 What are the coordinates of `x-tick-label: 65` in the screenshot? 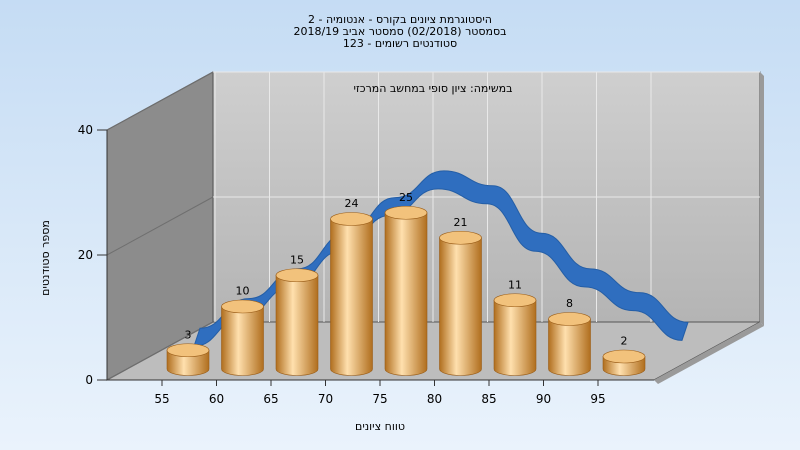 It's located at (270, 399).